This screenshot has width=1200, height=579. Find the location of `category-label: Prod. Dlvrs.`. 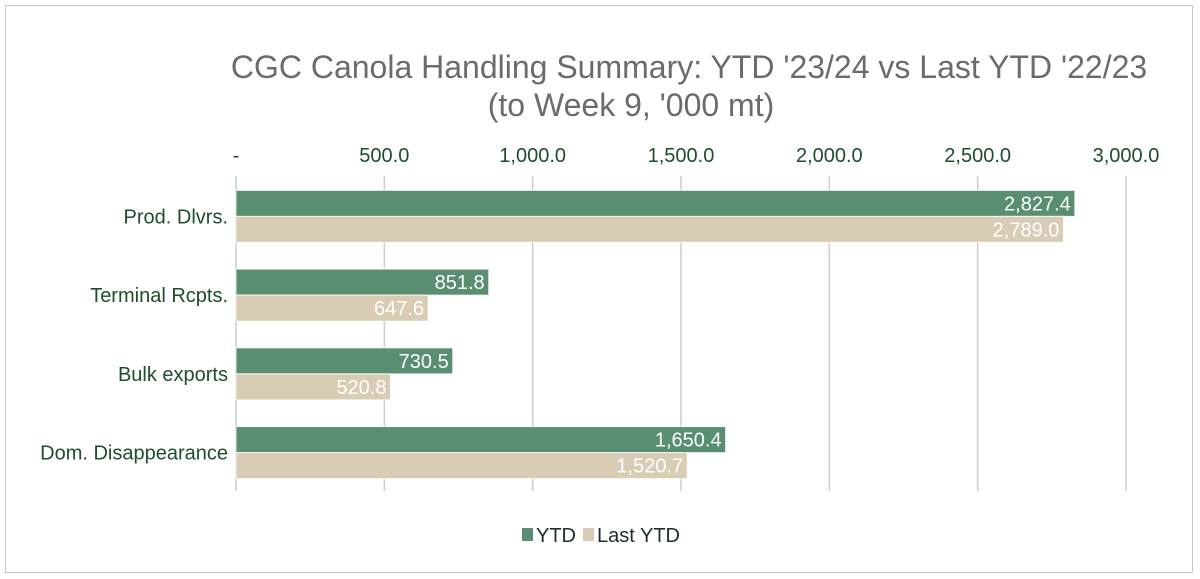

category-label: Prod. Dlvrs. is located at coordinates (176, 217).